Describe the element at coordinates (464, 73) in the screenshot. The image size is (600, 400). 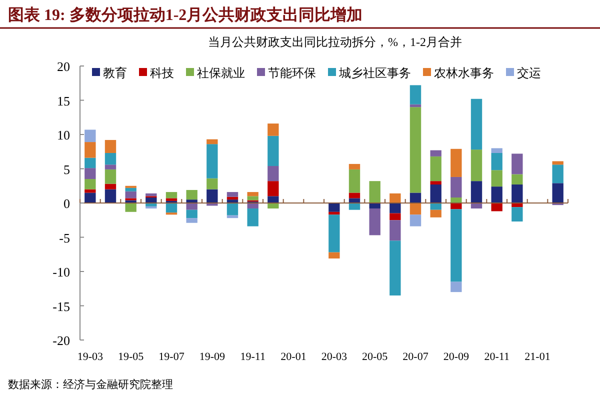
I see `legend-label: 农林水事务` at that location.